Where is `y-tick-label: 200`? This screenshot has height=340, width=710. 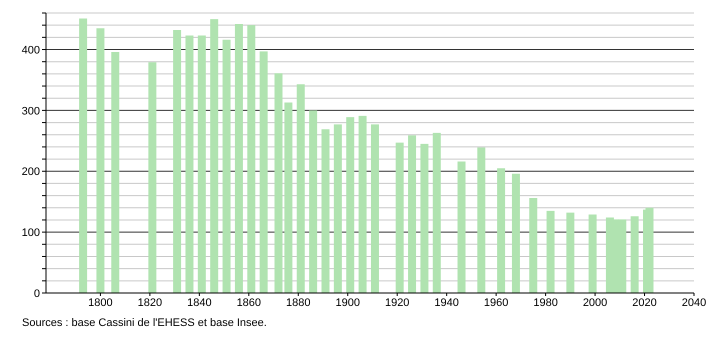
y-tick-label: 200 is located at coordinates (31, 172).